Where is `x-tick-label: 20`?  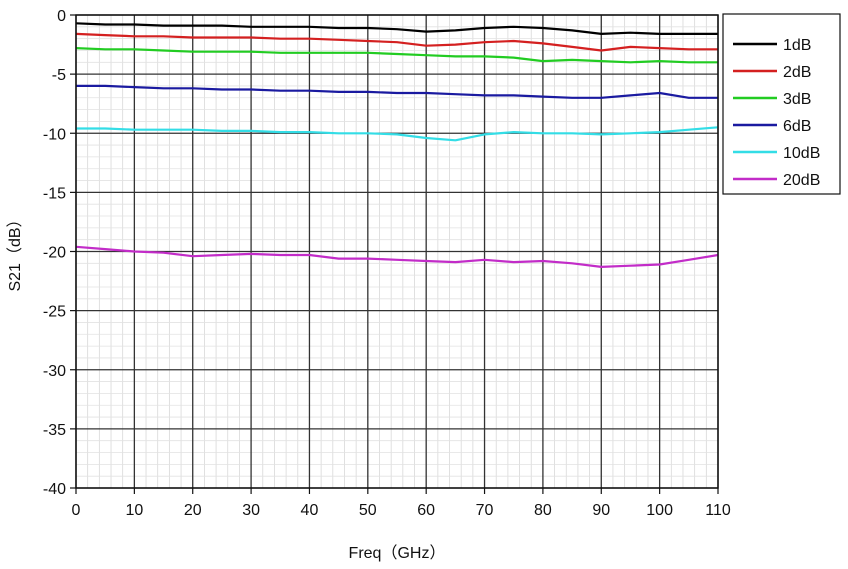 x-tick-label: 20 is located at coordinates (193, 510).